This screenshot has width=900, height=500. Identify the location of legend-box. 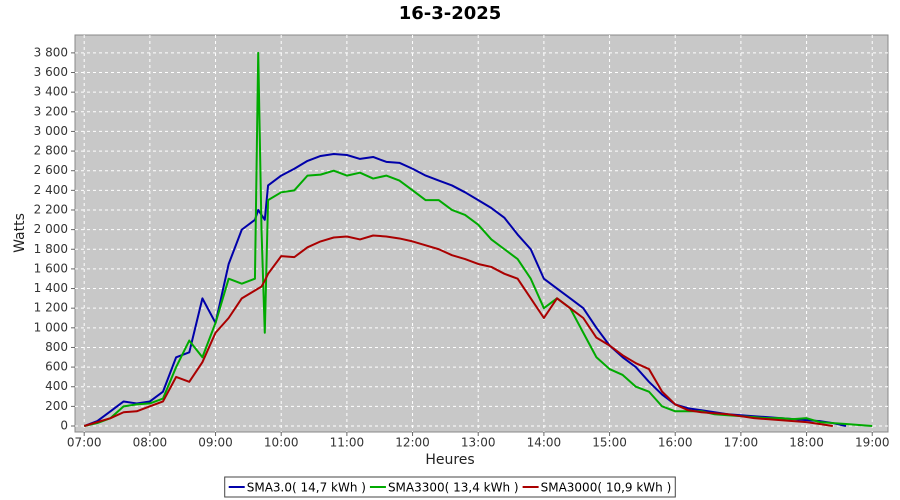
(450, 487).